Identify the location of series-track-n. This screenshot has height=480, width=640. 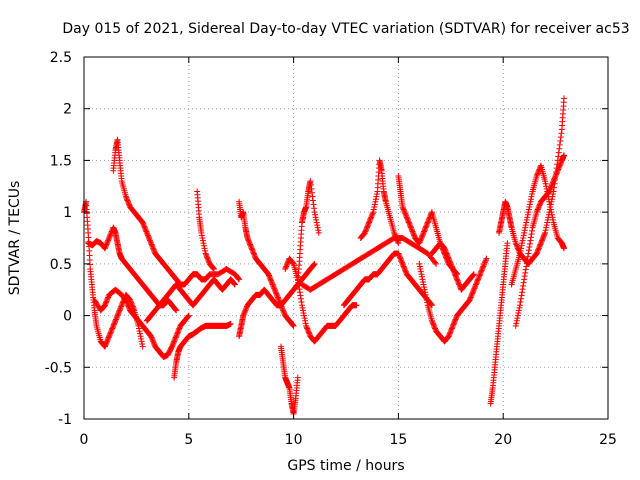
(387, 279).